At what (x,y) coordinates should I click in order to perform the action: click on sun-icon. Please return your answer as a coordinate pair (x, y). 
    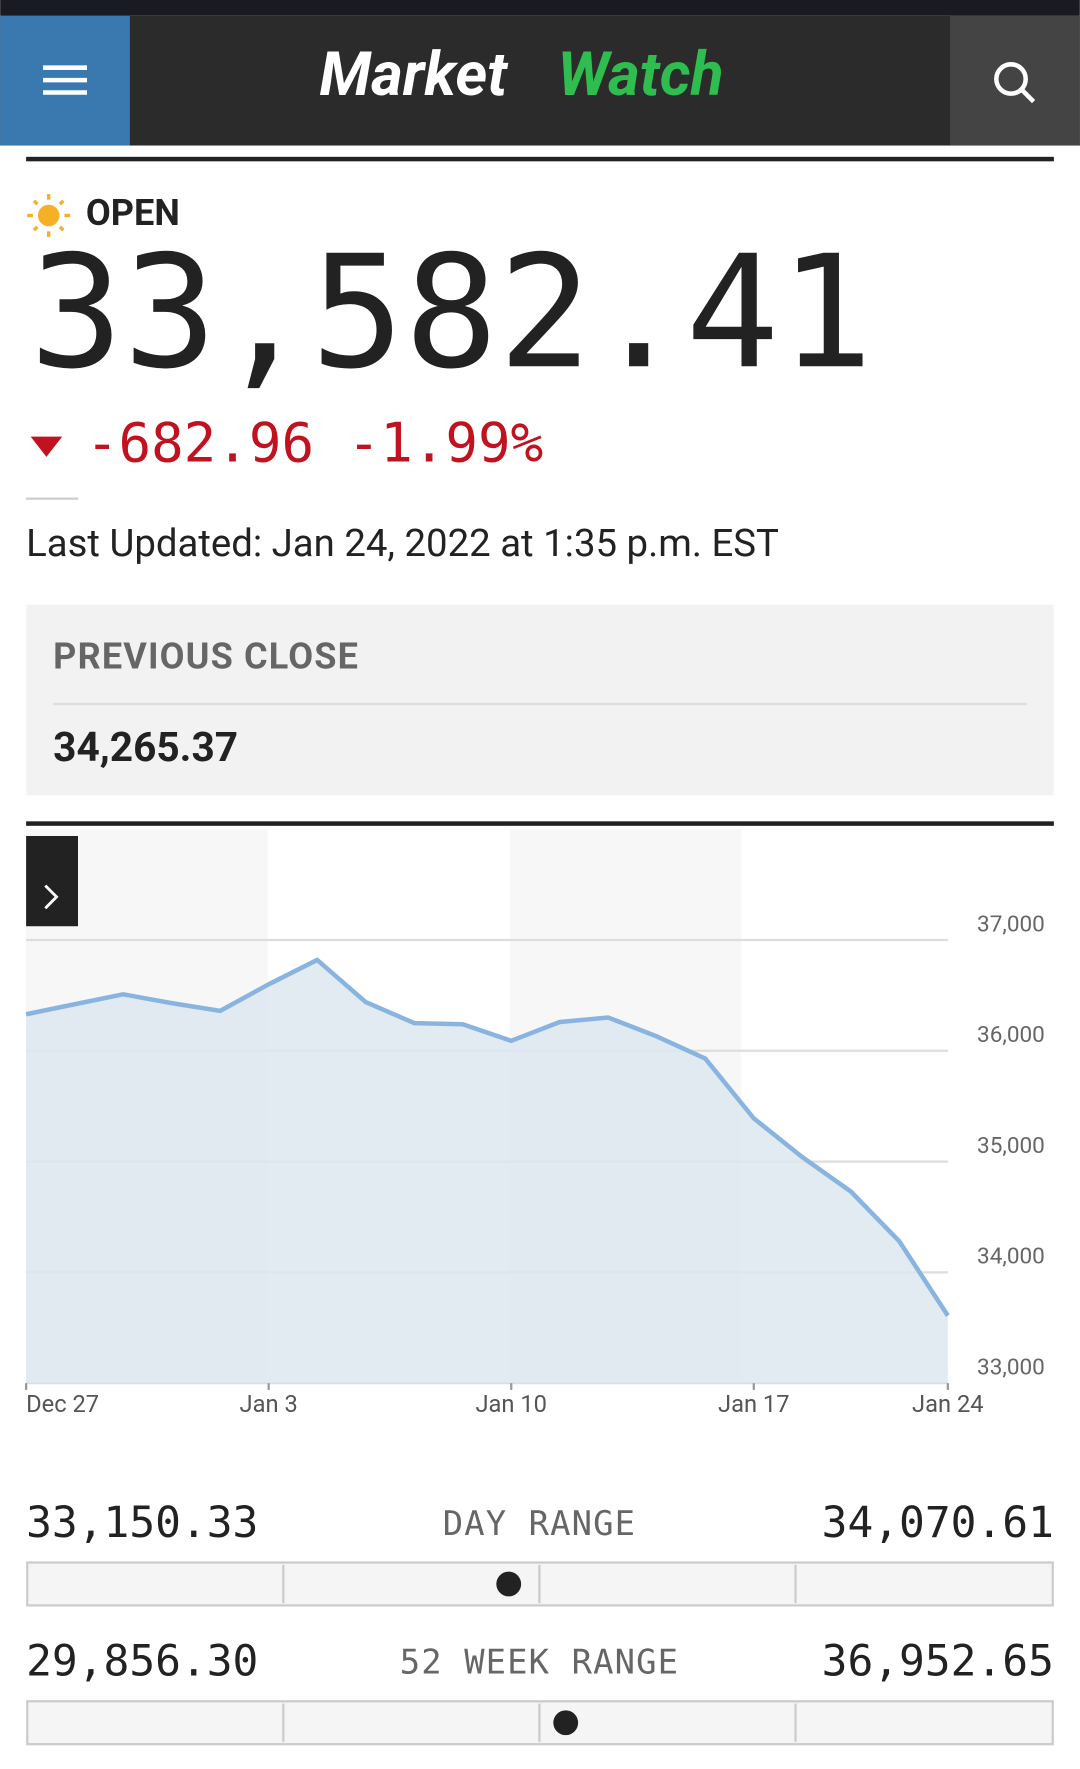
    Looking at the image, I should click on (49, 215).